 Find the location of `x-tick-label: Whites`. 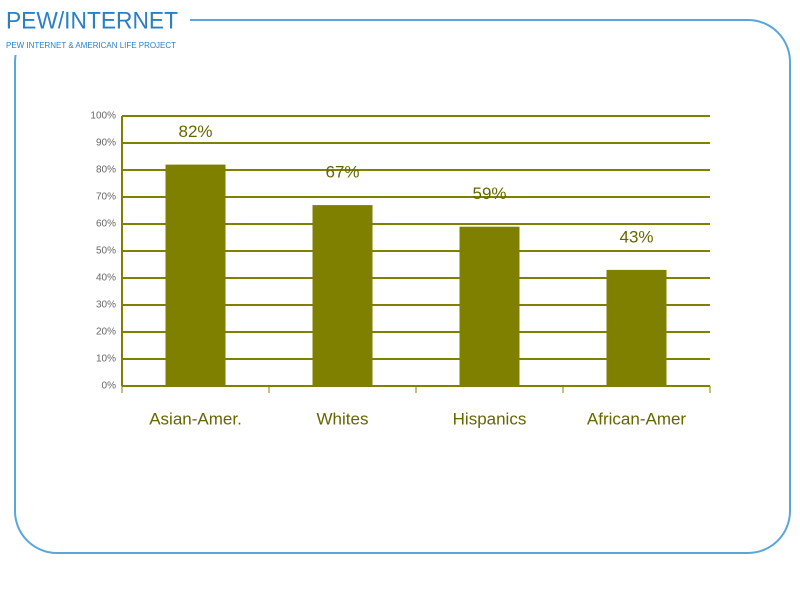

x-tick-label: Whites is located at coordinates (343, 418).